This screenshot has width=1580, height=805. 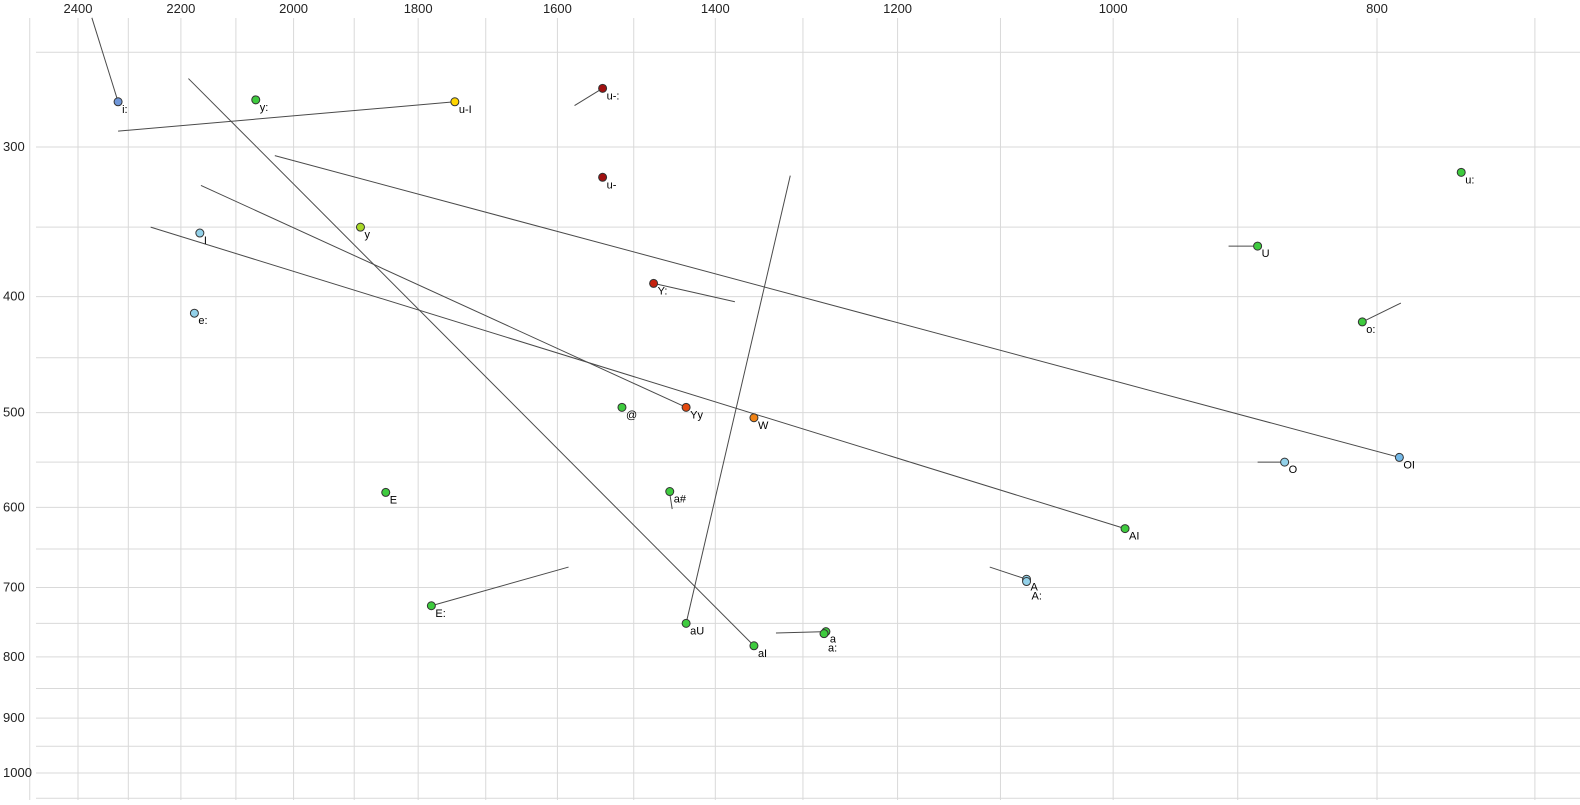 What do you see at coordinates (686, 623) in the screenshot?
I see `vowel-point-aU` at bounding box center [686, 623].